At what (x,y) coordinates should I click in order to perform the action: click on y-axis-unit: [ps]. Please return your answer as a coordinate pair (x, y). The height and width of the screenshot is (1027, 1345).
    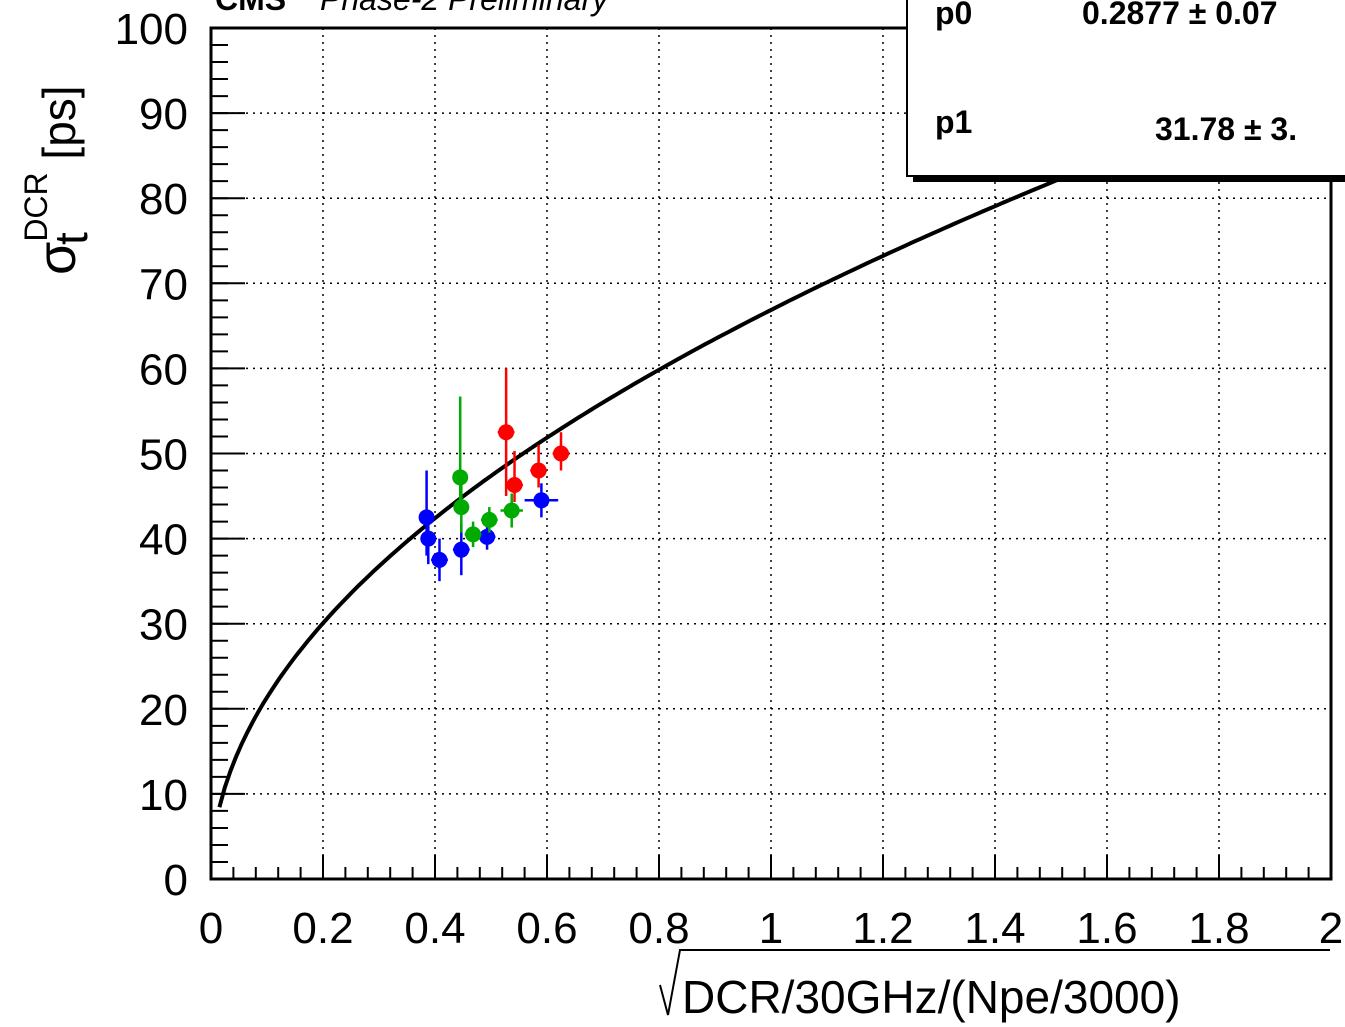
    Looking at the image, I should click on (59, 128).